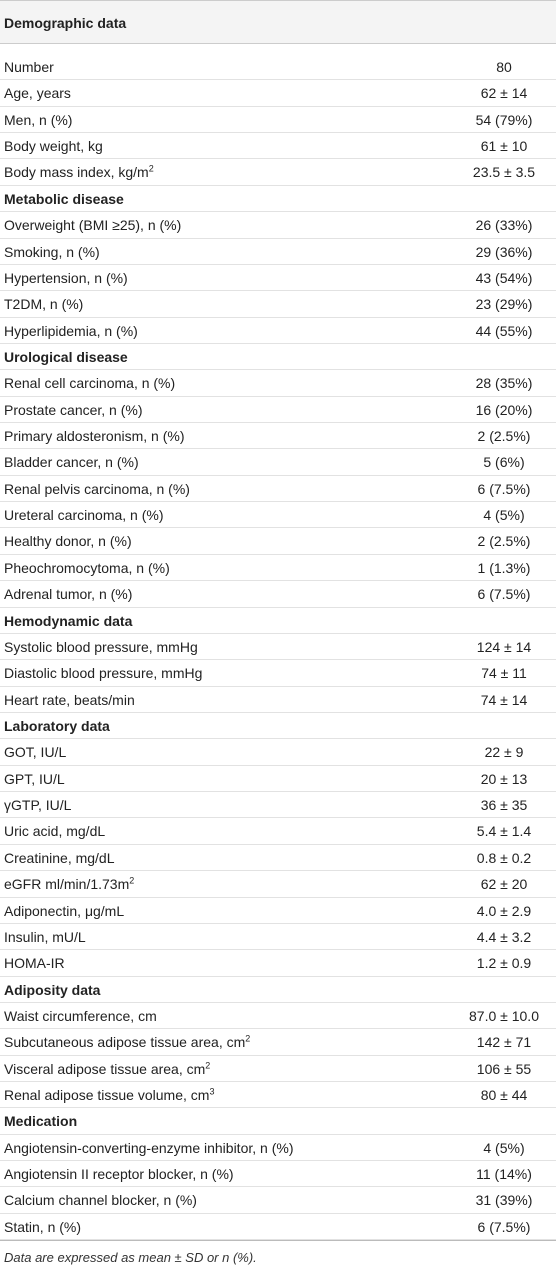 This screenshot has width=556, height=1277. Describe the element at coordinates (226, 830) in the screenshot. I see `row-label-cell: Uric acid, mg/dL` at that location.